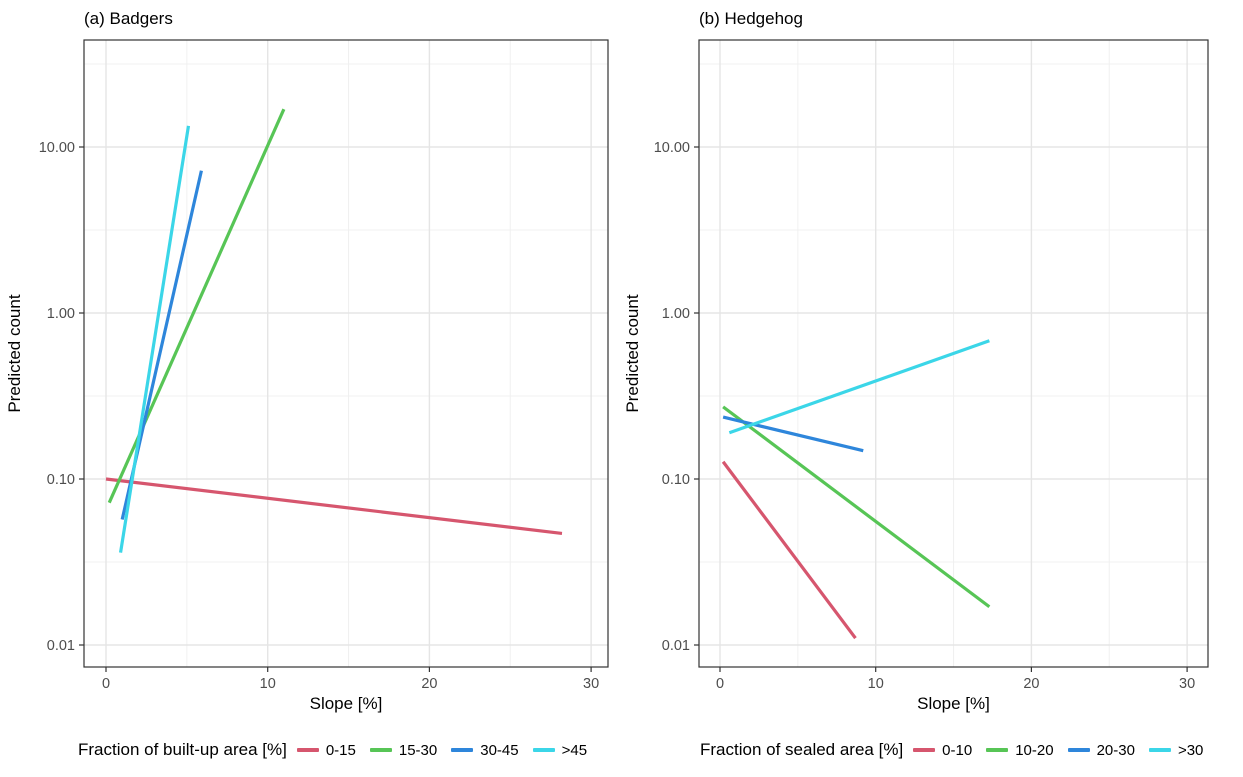 The width and height of the screenshot is (1243, 777). I want to click on legend-item-label: 0-15, so click(340, 750).